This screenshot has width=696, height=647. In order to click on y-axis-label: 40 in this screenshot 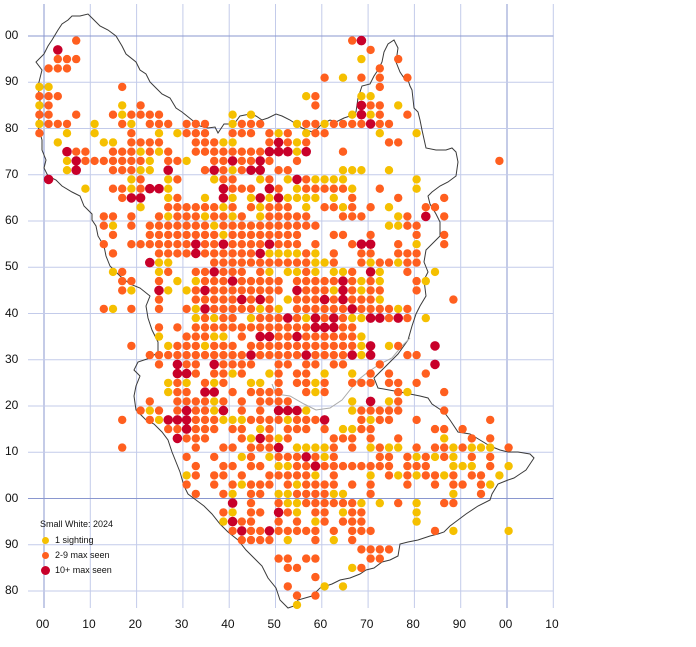, I will do `click(12, 312)`.